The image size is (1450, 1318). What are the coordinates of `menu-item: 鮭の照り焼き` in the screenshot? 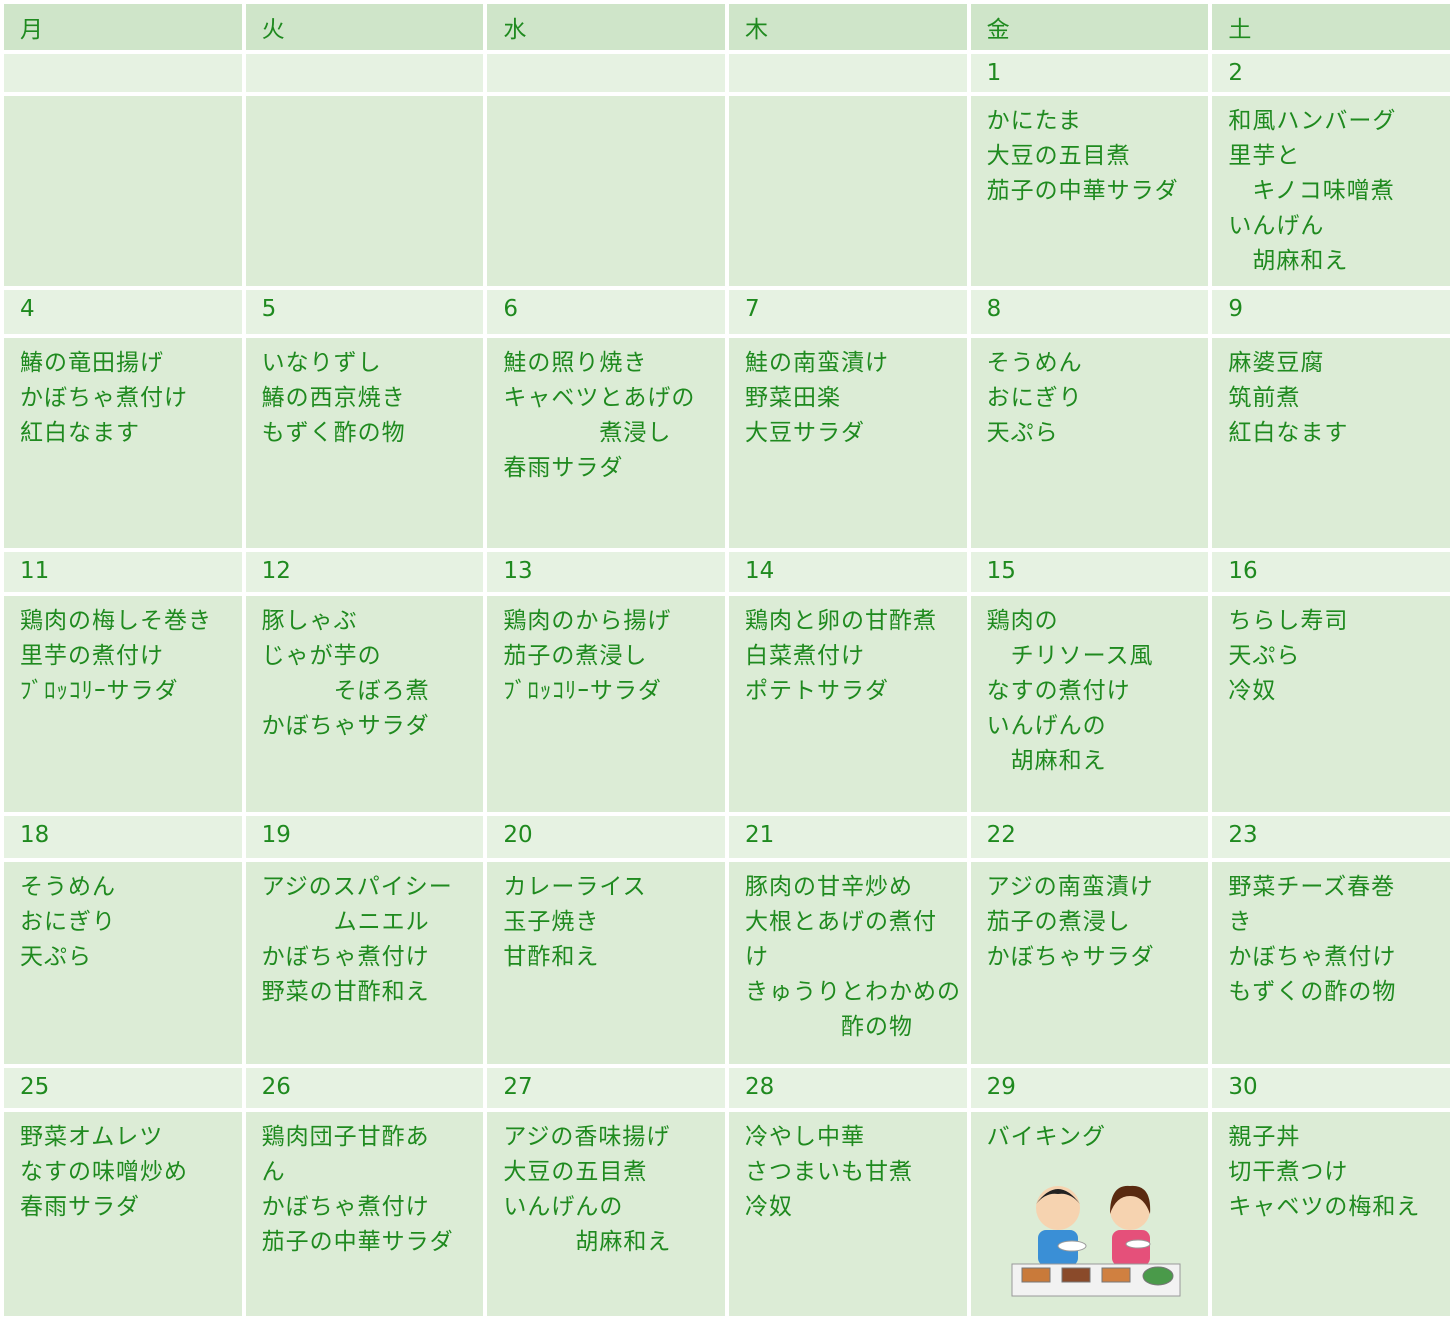 It's located at (575, 363).